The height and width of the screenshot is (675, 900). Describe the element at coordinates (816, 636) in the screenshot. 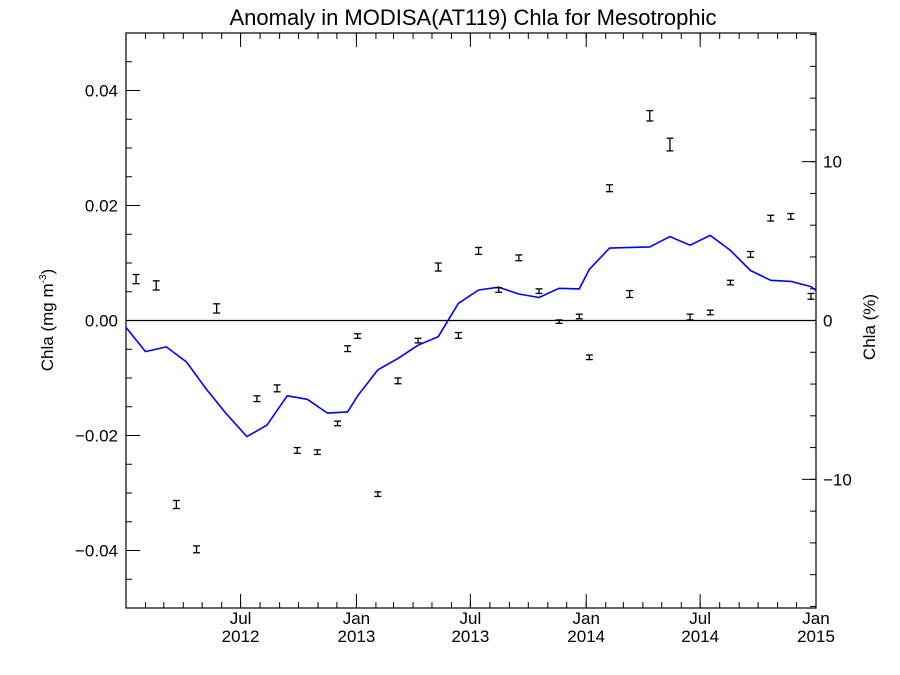

I see `x-tick-label-year: 2015` at that location.